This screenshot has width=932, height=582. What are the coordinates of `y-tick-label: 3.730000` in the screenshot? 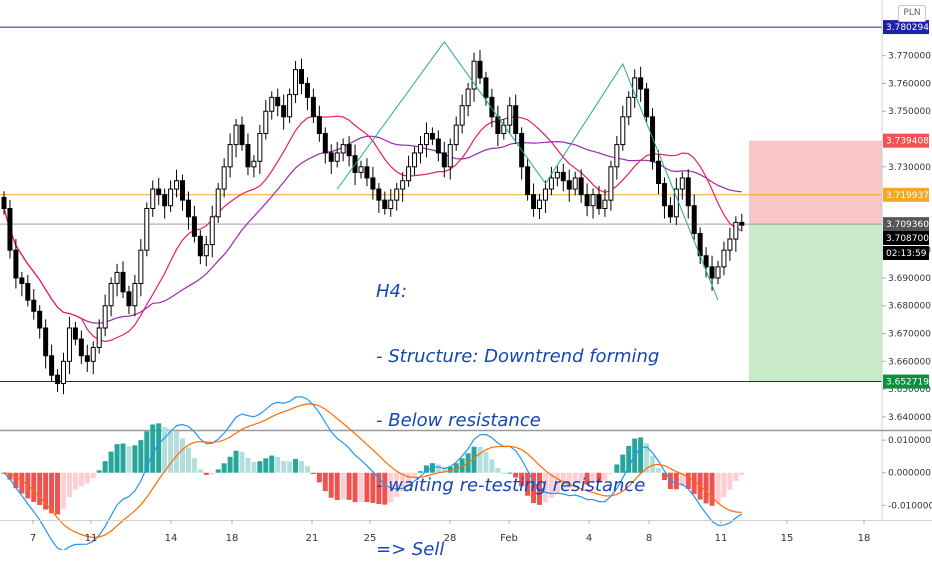 It's located at (909, 168).